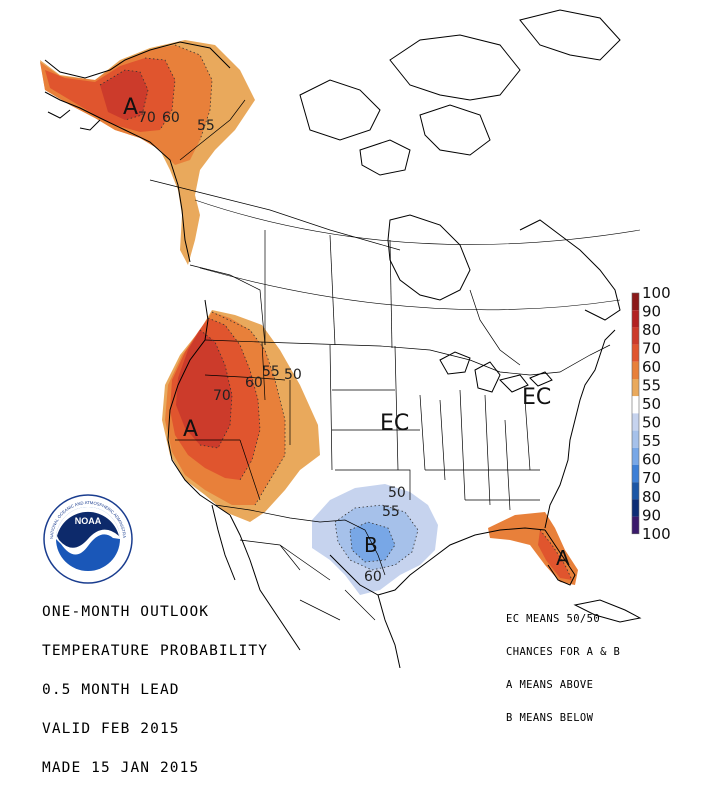 The image size is (719, 788). Describe the element at coordinates (563, 558) in the screenshot. I see `florida-above-label: A` at that location.